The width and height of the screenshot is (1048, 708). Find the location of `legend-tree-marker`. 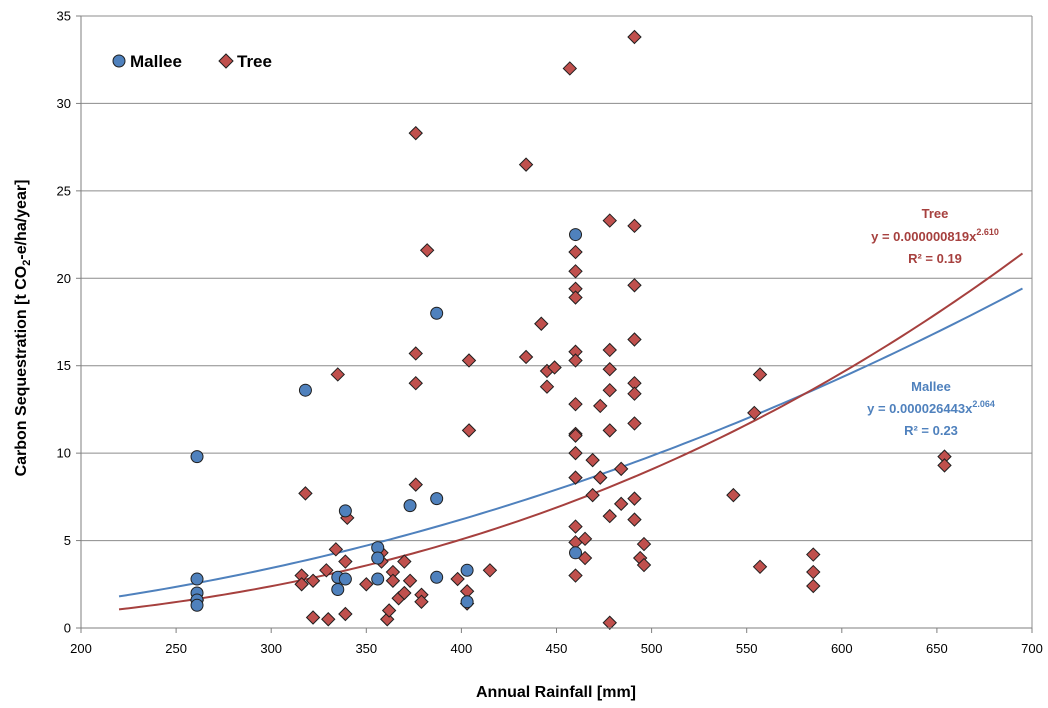

legend-tree-marker is located at coordinates (226, 61).